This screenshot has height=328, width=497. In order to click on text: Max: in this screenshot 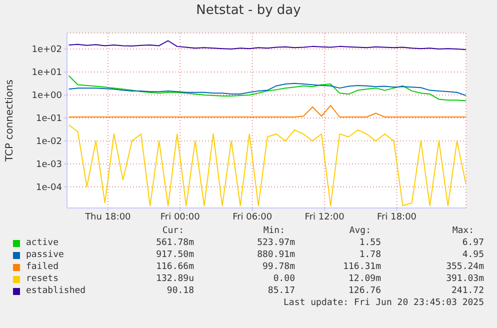, I will do `click(463, 231)`.